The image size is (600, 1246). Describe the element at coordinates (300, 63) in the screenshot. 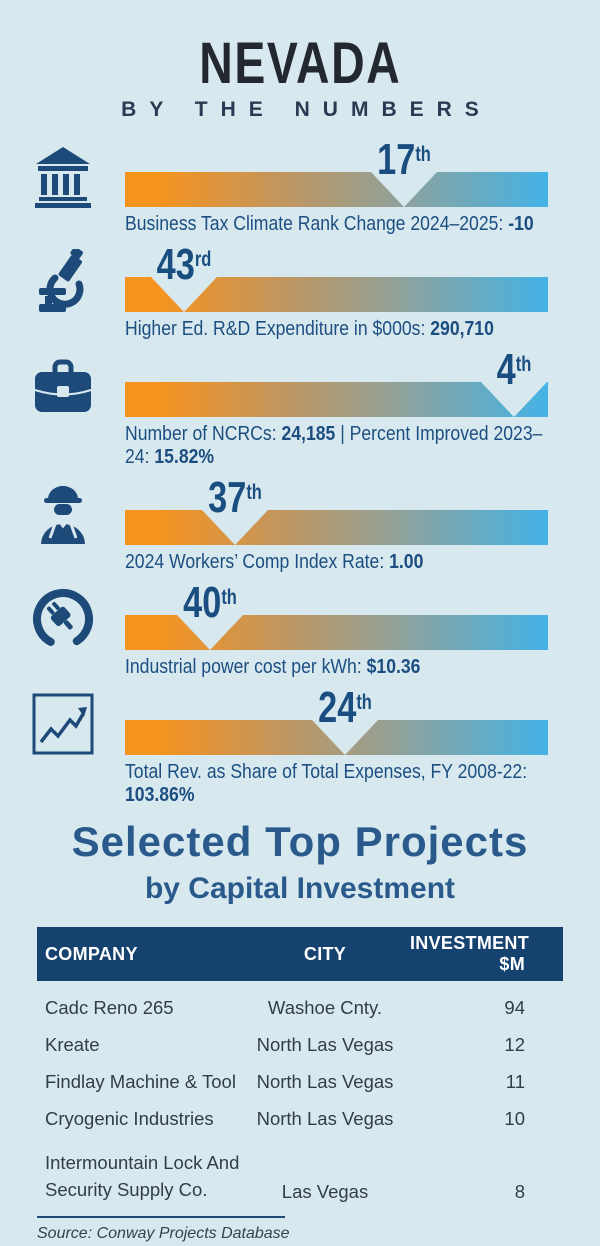

I see `page-title: NEVADA` at that location.